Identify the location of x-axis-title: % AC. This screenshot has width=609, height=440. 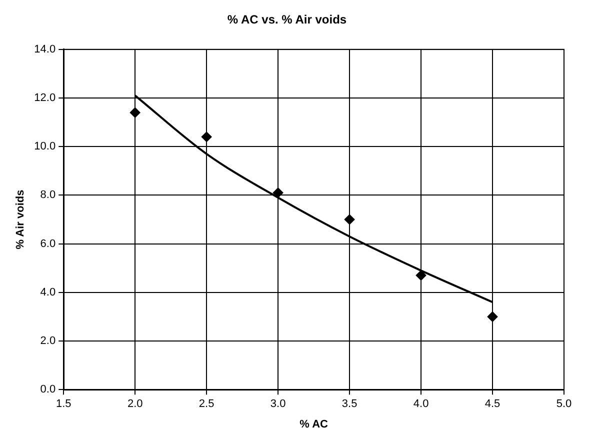
(314, 424).